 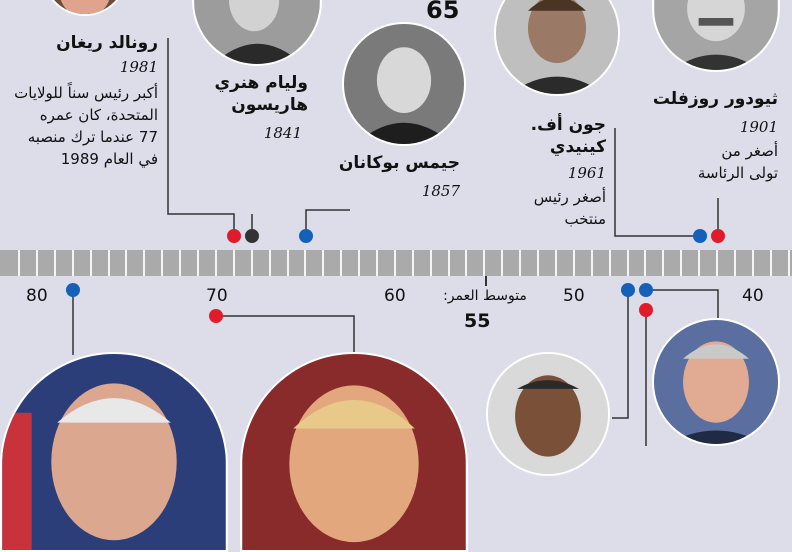 What do you see at coordinates (568, 125) in the screenshot?
I see `kennedy-name-1: جون أف.` at bounding box center [568, 125].